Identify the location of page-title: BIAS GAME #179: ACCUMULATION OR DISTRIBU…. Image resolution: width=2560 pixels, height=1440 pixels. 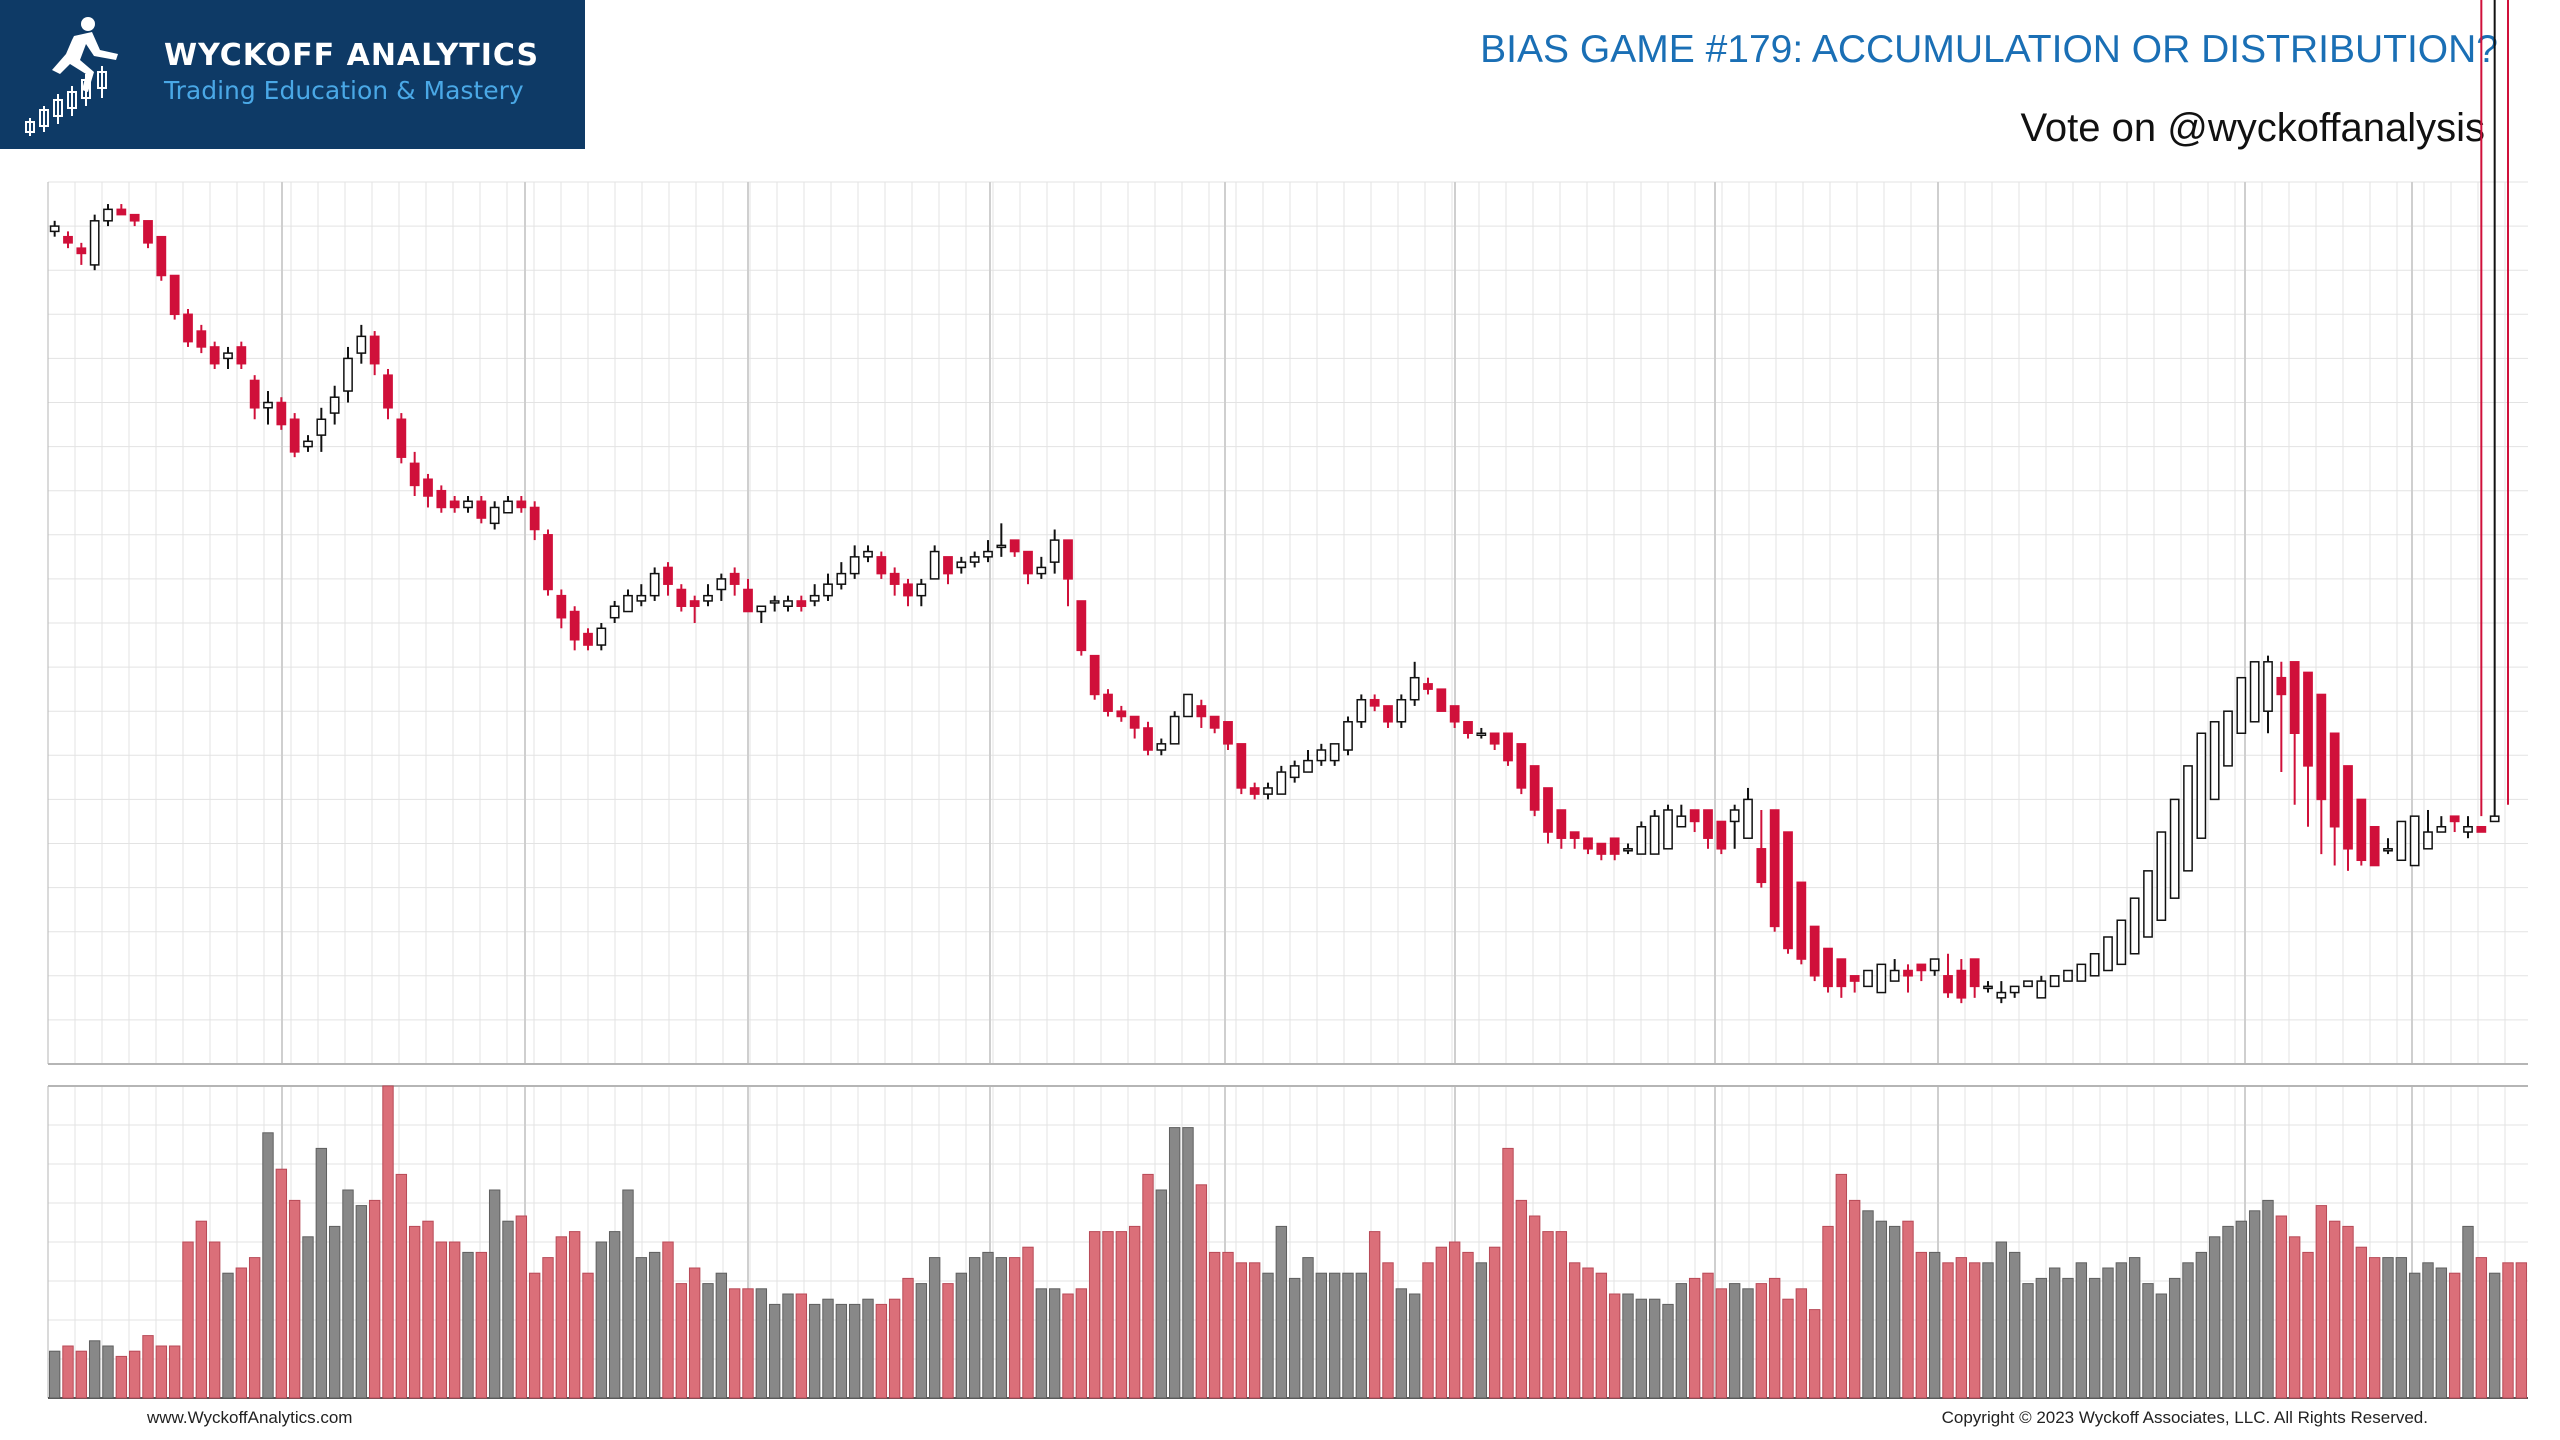
(1989, 49).